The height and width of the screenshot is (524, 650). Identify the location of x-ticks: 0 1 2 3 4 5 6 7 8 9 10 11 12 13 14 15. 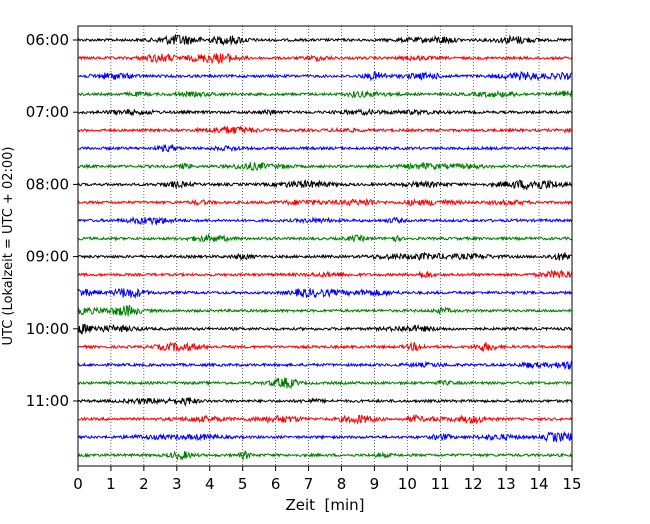
(327, 479).